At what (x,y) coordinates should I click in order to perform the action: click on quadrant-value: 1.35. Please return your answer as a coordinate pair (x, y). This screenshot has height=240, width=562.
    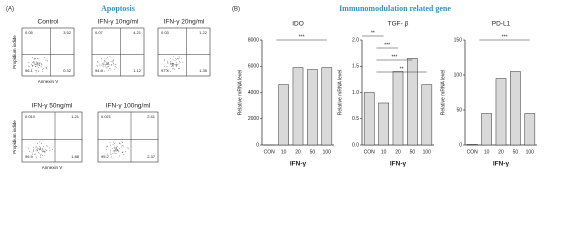
    Looking at the image, I should click on (203, 70).